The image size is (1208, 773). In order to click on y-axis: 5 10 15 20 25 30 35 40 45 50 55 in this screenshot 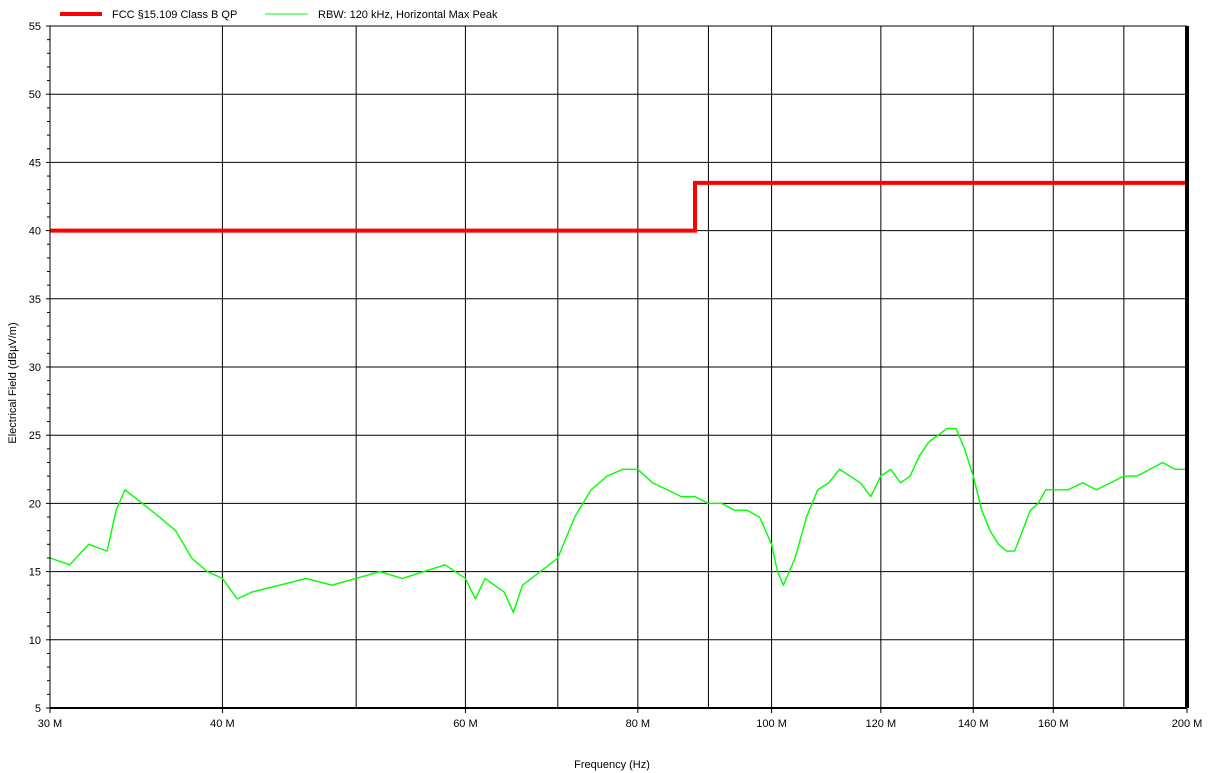, I will do `click(39, 368)`.